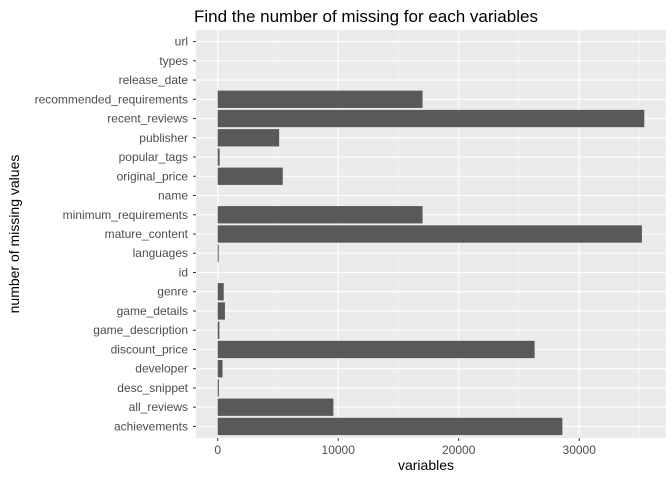 Image resolution: width=672 pixels, height=480 pixels. I want to click on y-tick-label: id, so click(183, 272).